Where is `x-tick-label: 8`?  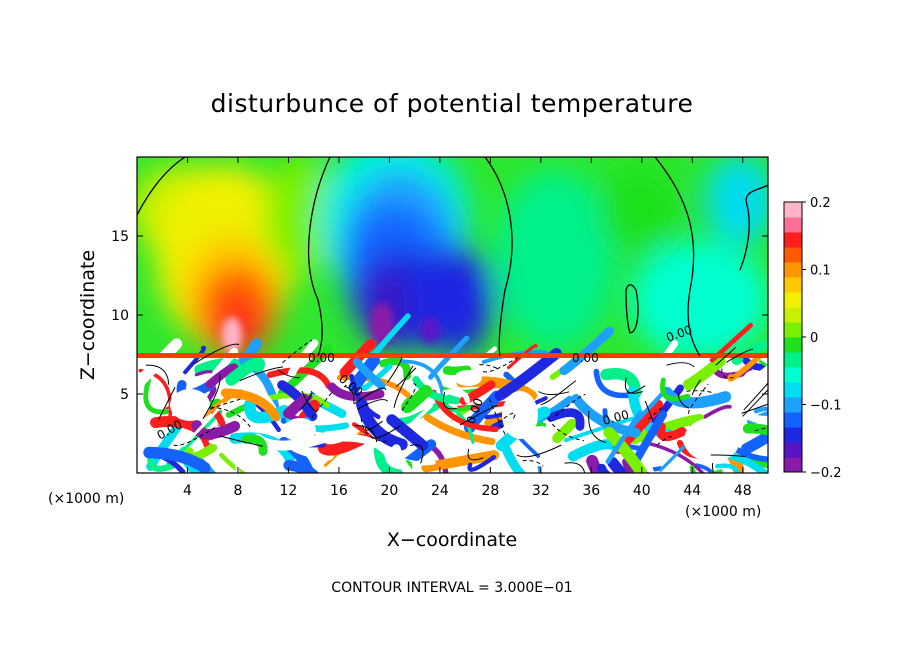 x-tick-label: 8 is located at coordinates (237, 491).